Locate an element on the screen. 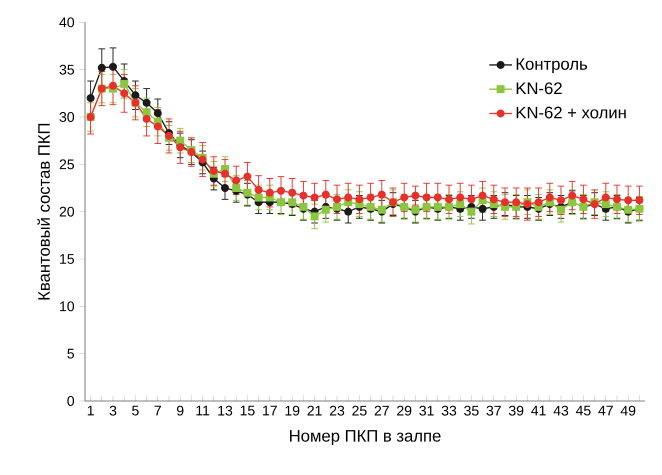 Image resolution: width=662 pixels, height=475 pixels. legend-label: Контроль is located at coordinates (552, 66).